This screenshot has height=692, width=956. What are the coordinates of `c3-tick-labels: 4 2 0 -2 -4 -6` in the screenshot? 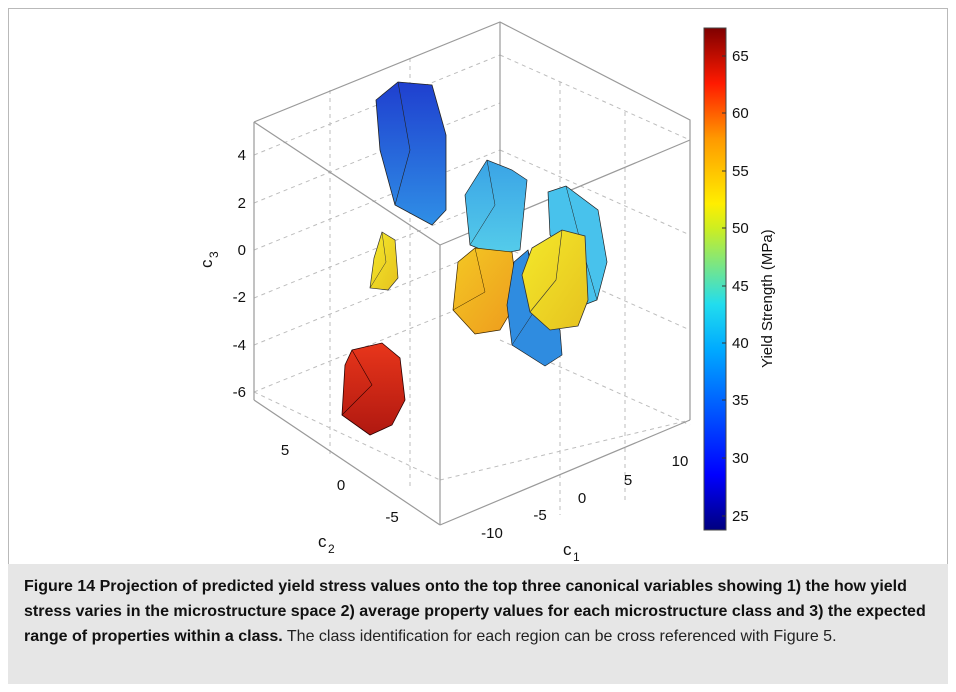 It's located at (239, 274).